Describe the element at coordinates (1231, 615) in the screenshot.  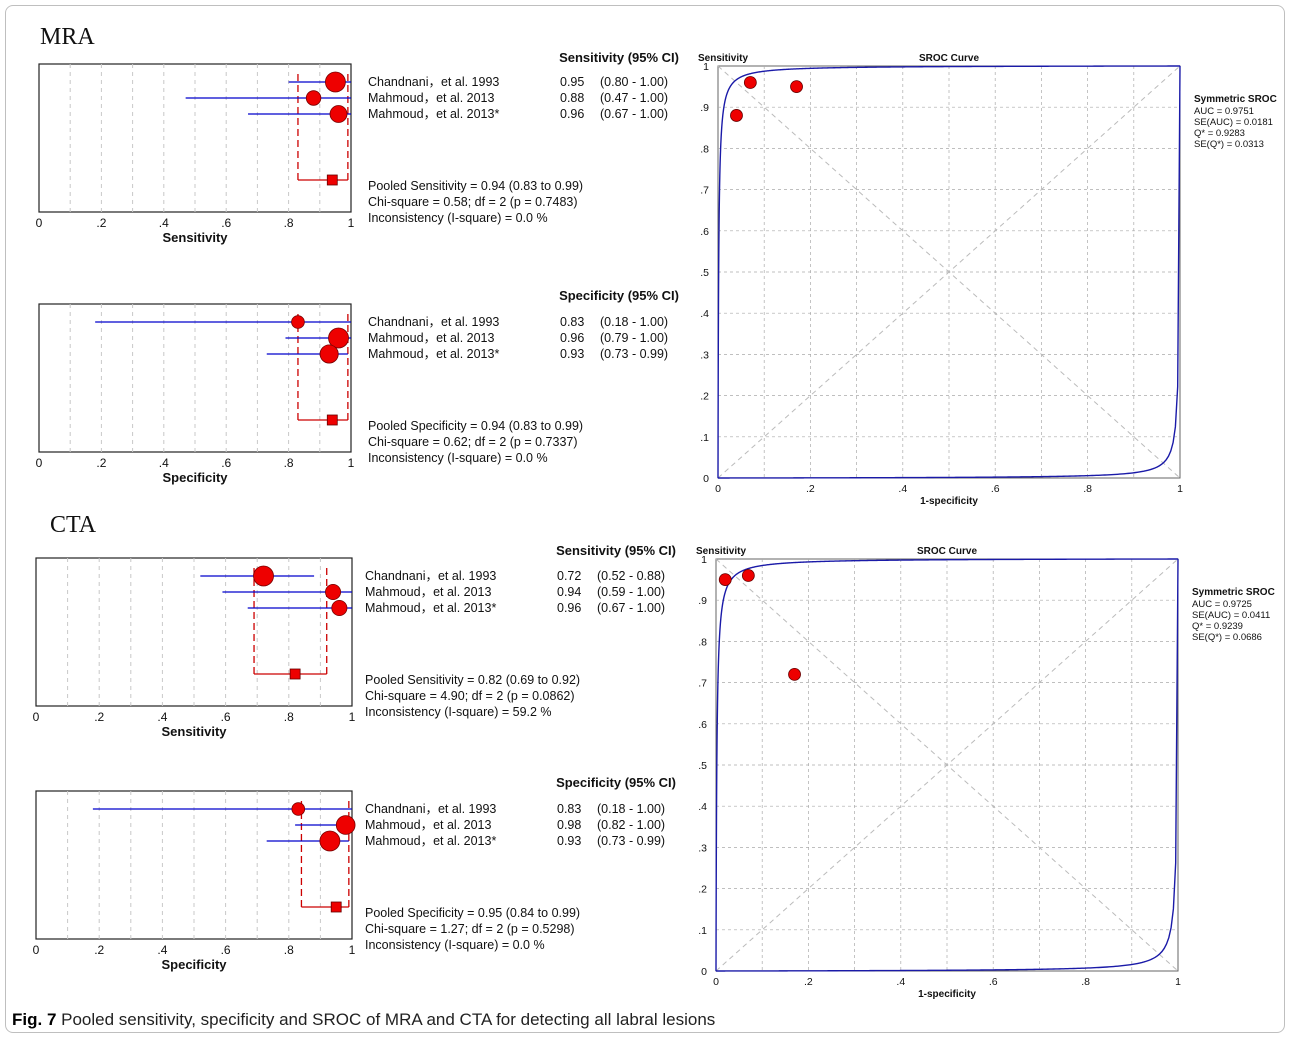
I see `legend-stat: SE(AUC) = 0.0411` at that location.